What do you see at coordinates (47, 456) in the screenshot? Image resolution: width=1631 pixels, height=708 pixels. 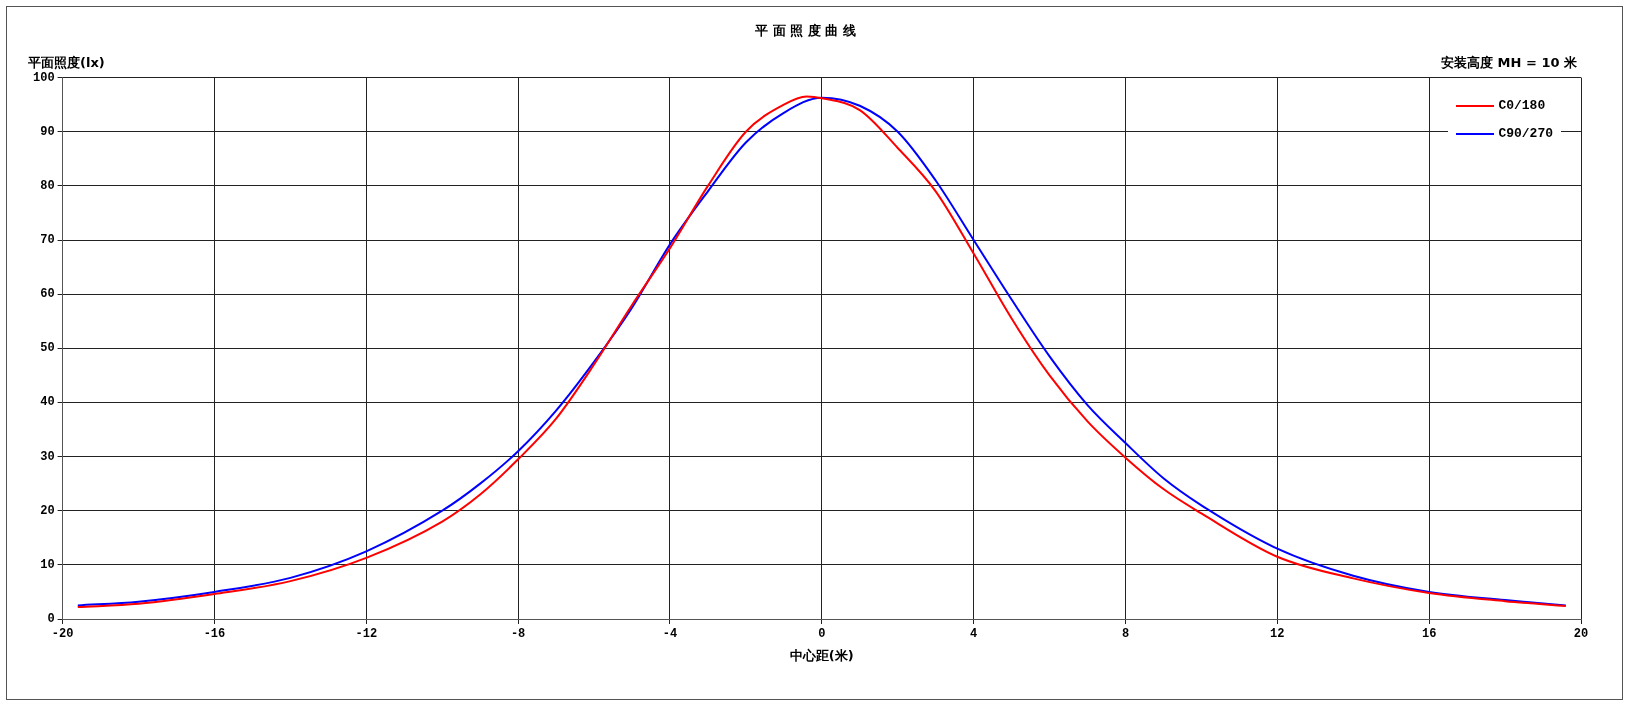 I see `y-tick-label: 30` at bounding box center [47, 456].